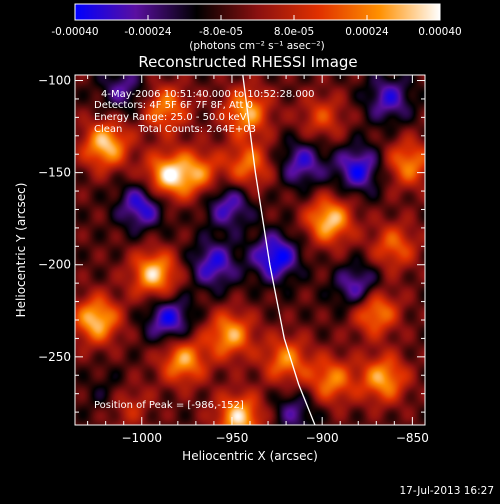 The image size is (500, 504). I want to click on x-tick-label: −950, so click(231, 438).